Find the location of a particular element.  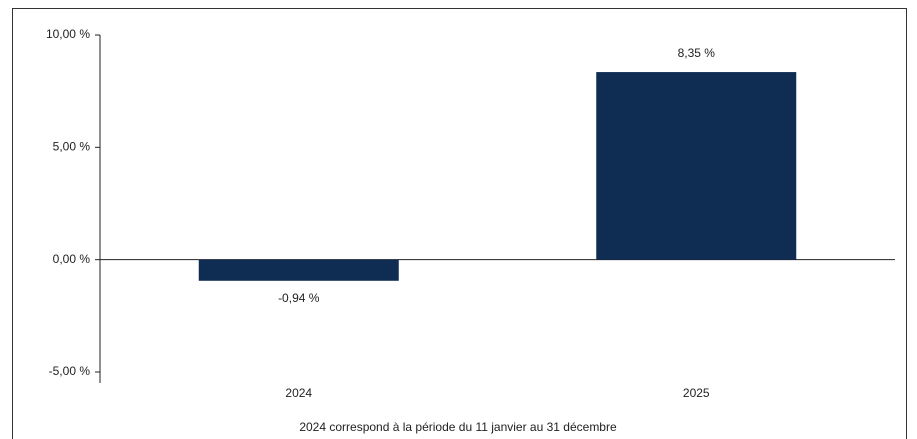

y-tick-label: 0,00 % is located at coordinates (72, 259).